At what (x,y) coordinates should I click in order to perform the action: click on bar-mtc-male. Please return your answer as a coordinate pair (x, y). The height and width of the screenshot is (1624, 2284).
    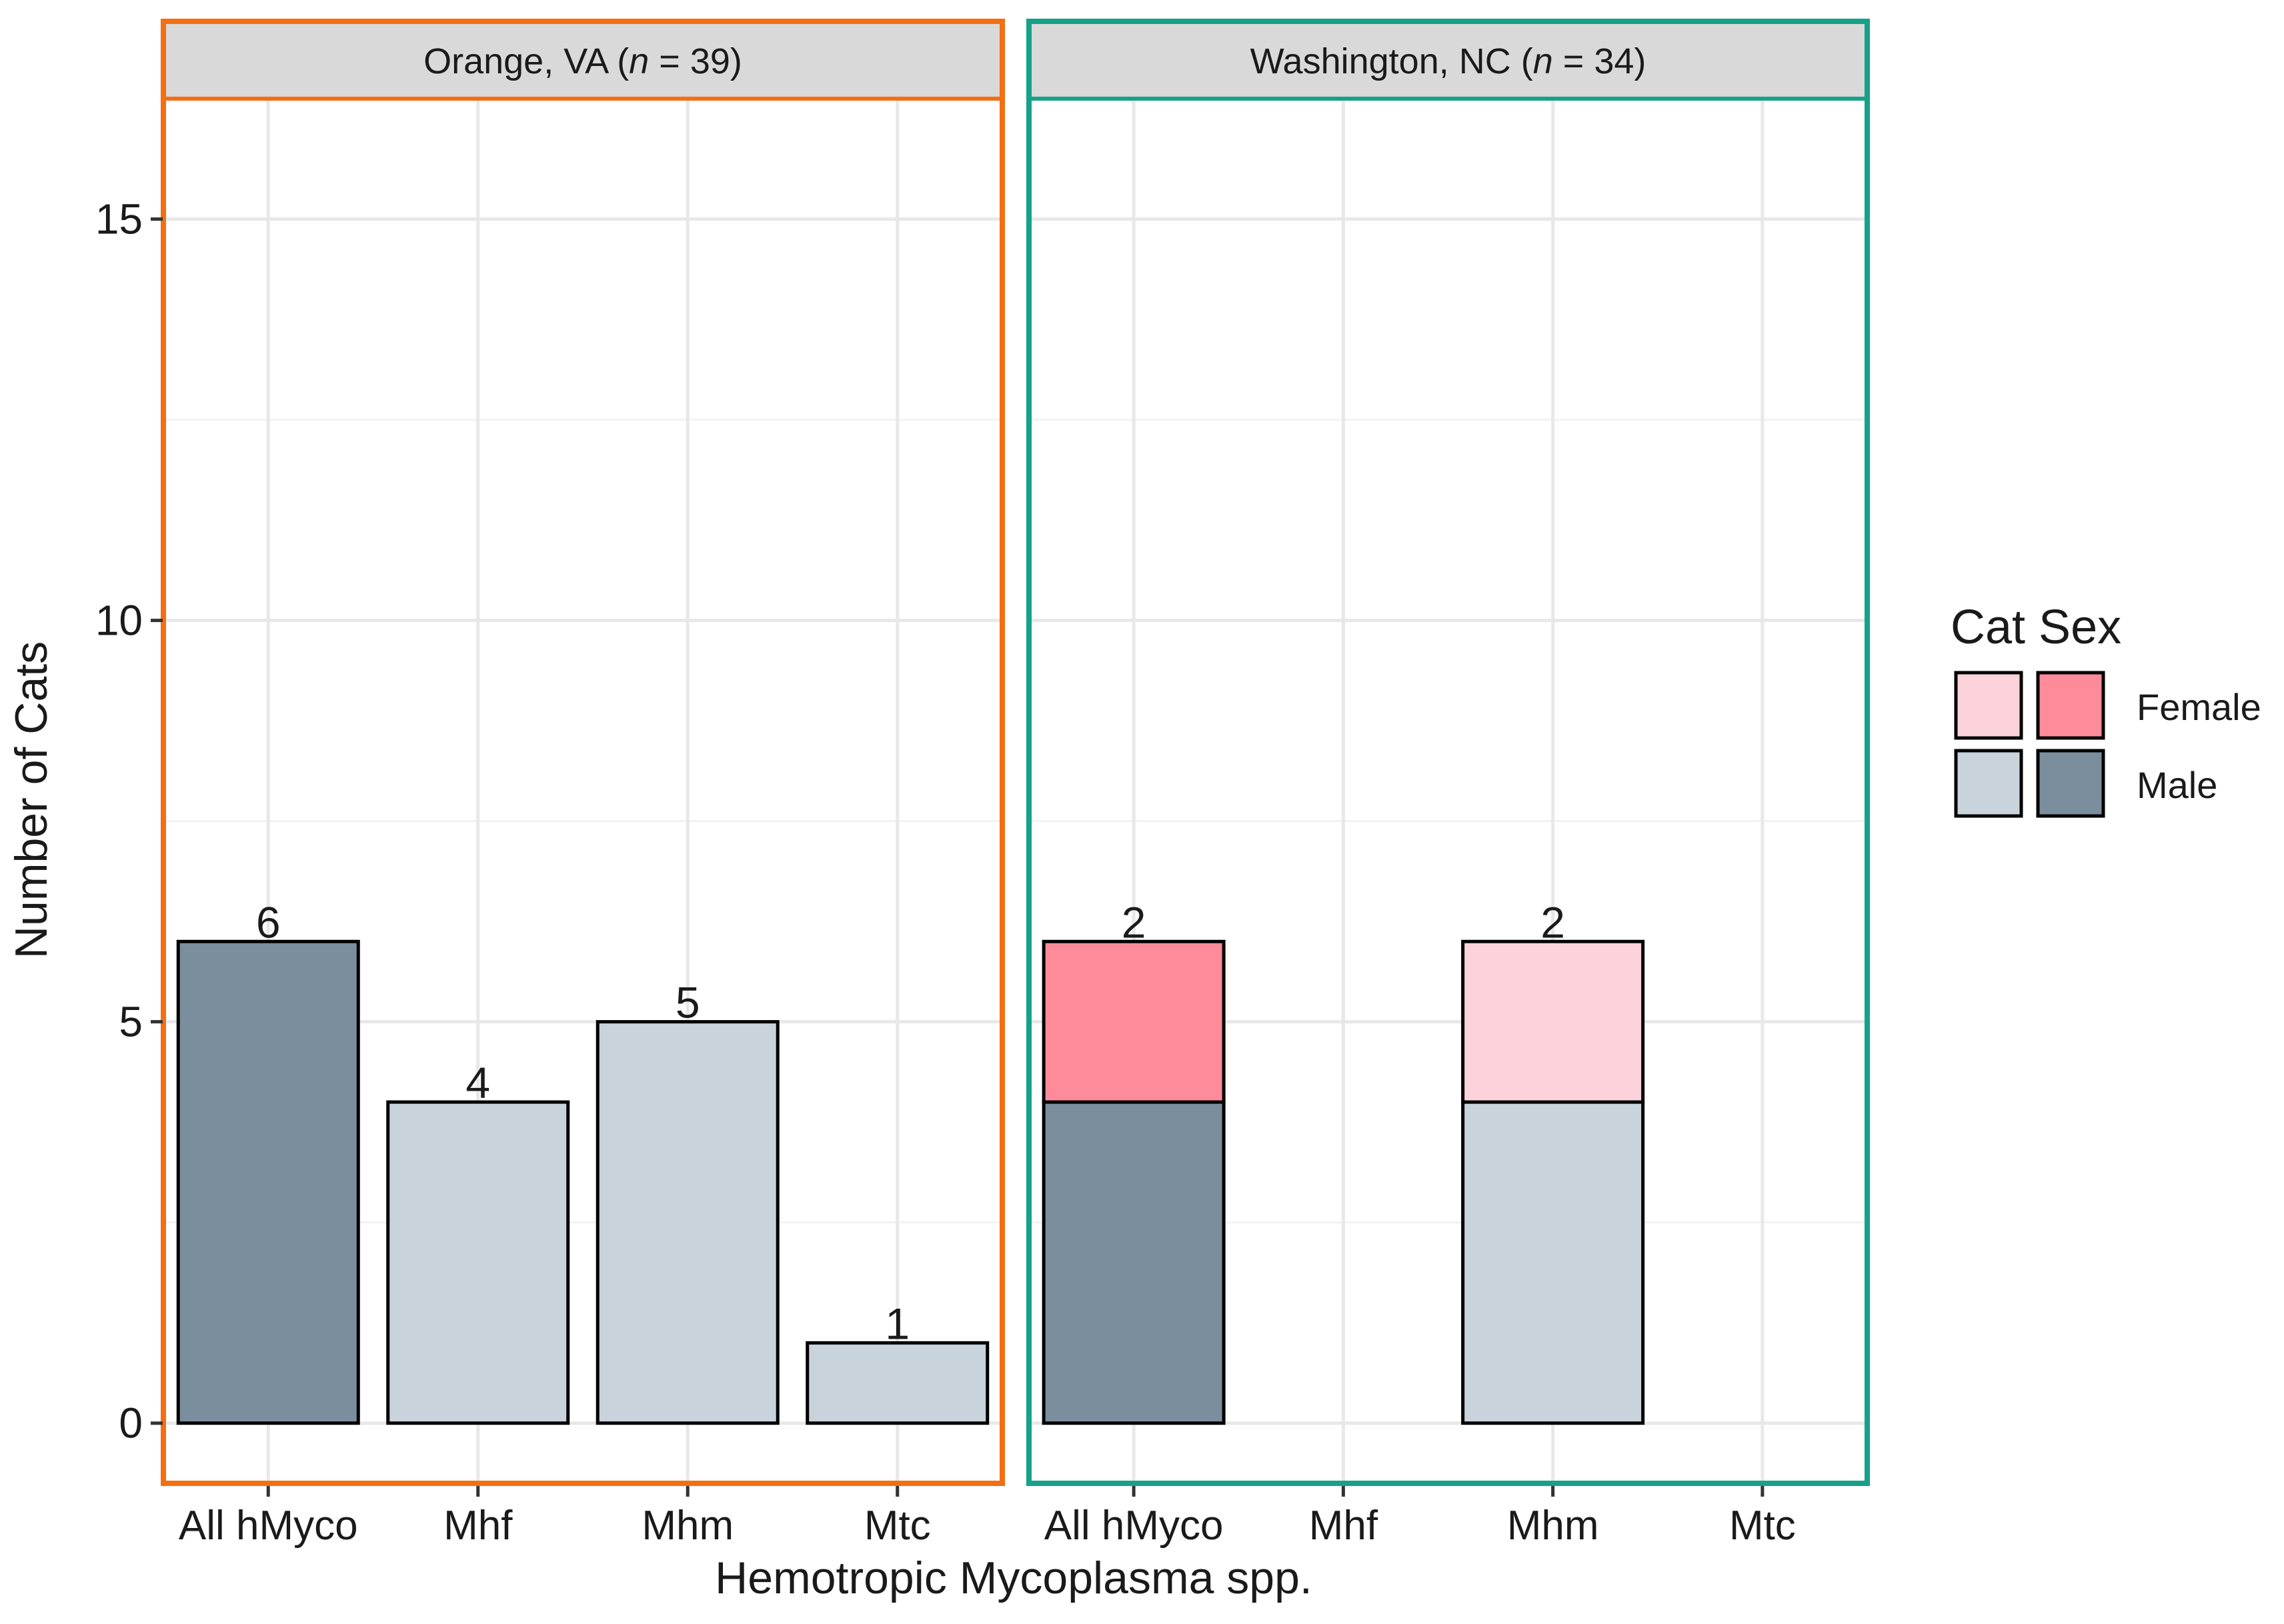
    Looking at the image, I should click on (898, 1383).